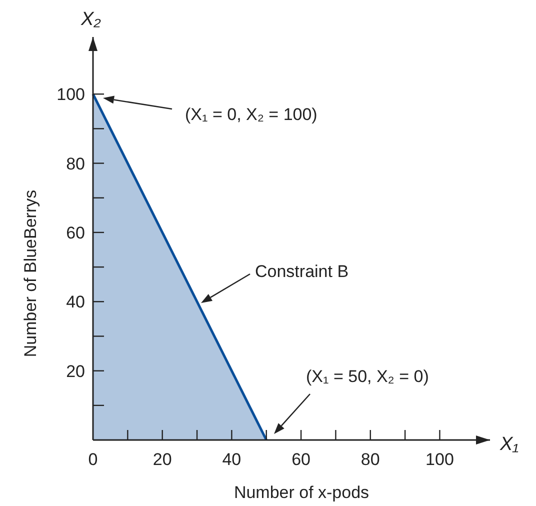 This screenshot has width=536, height=506. What do you see at coordinates (302, 492) in the screenshot?
I see `x-axis-title: Number of x-pods` at bounding box center [302, 492].